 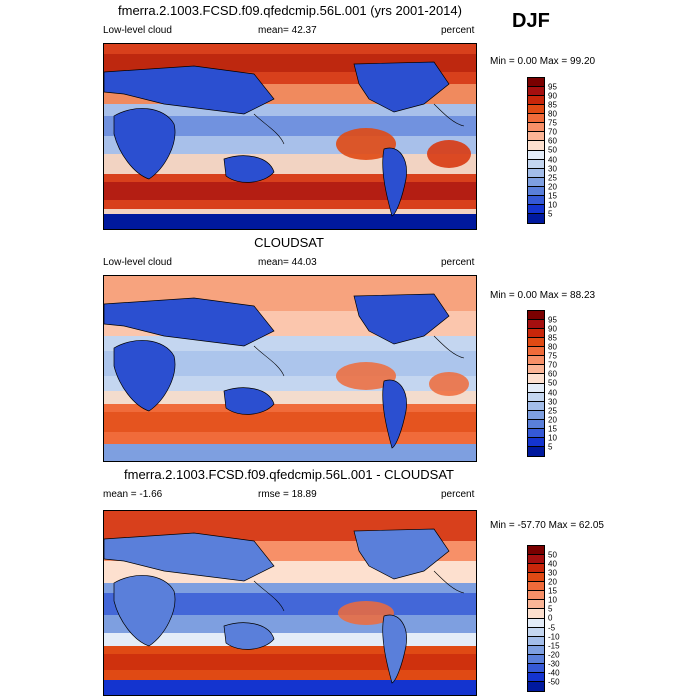 What do you see at coordinates (552, 374) in the screenshot?
I see `colorbar-obs-tick: 60` at bounding box center [552, 374].